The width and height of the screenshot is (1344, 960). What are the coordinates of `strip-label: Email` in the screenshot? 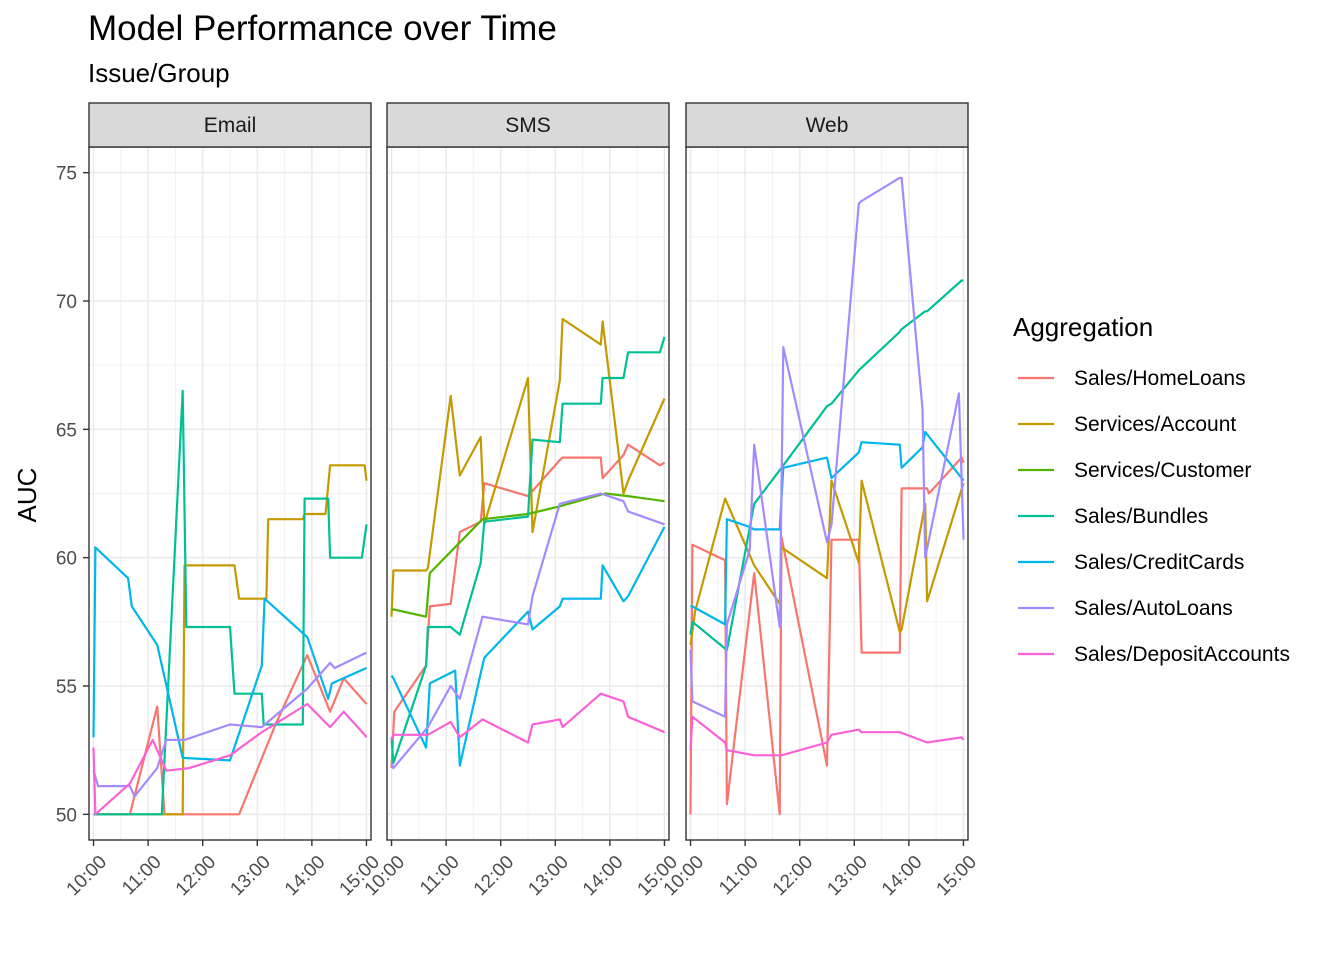 It's located at (230, 125).